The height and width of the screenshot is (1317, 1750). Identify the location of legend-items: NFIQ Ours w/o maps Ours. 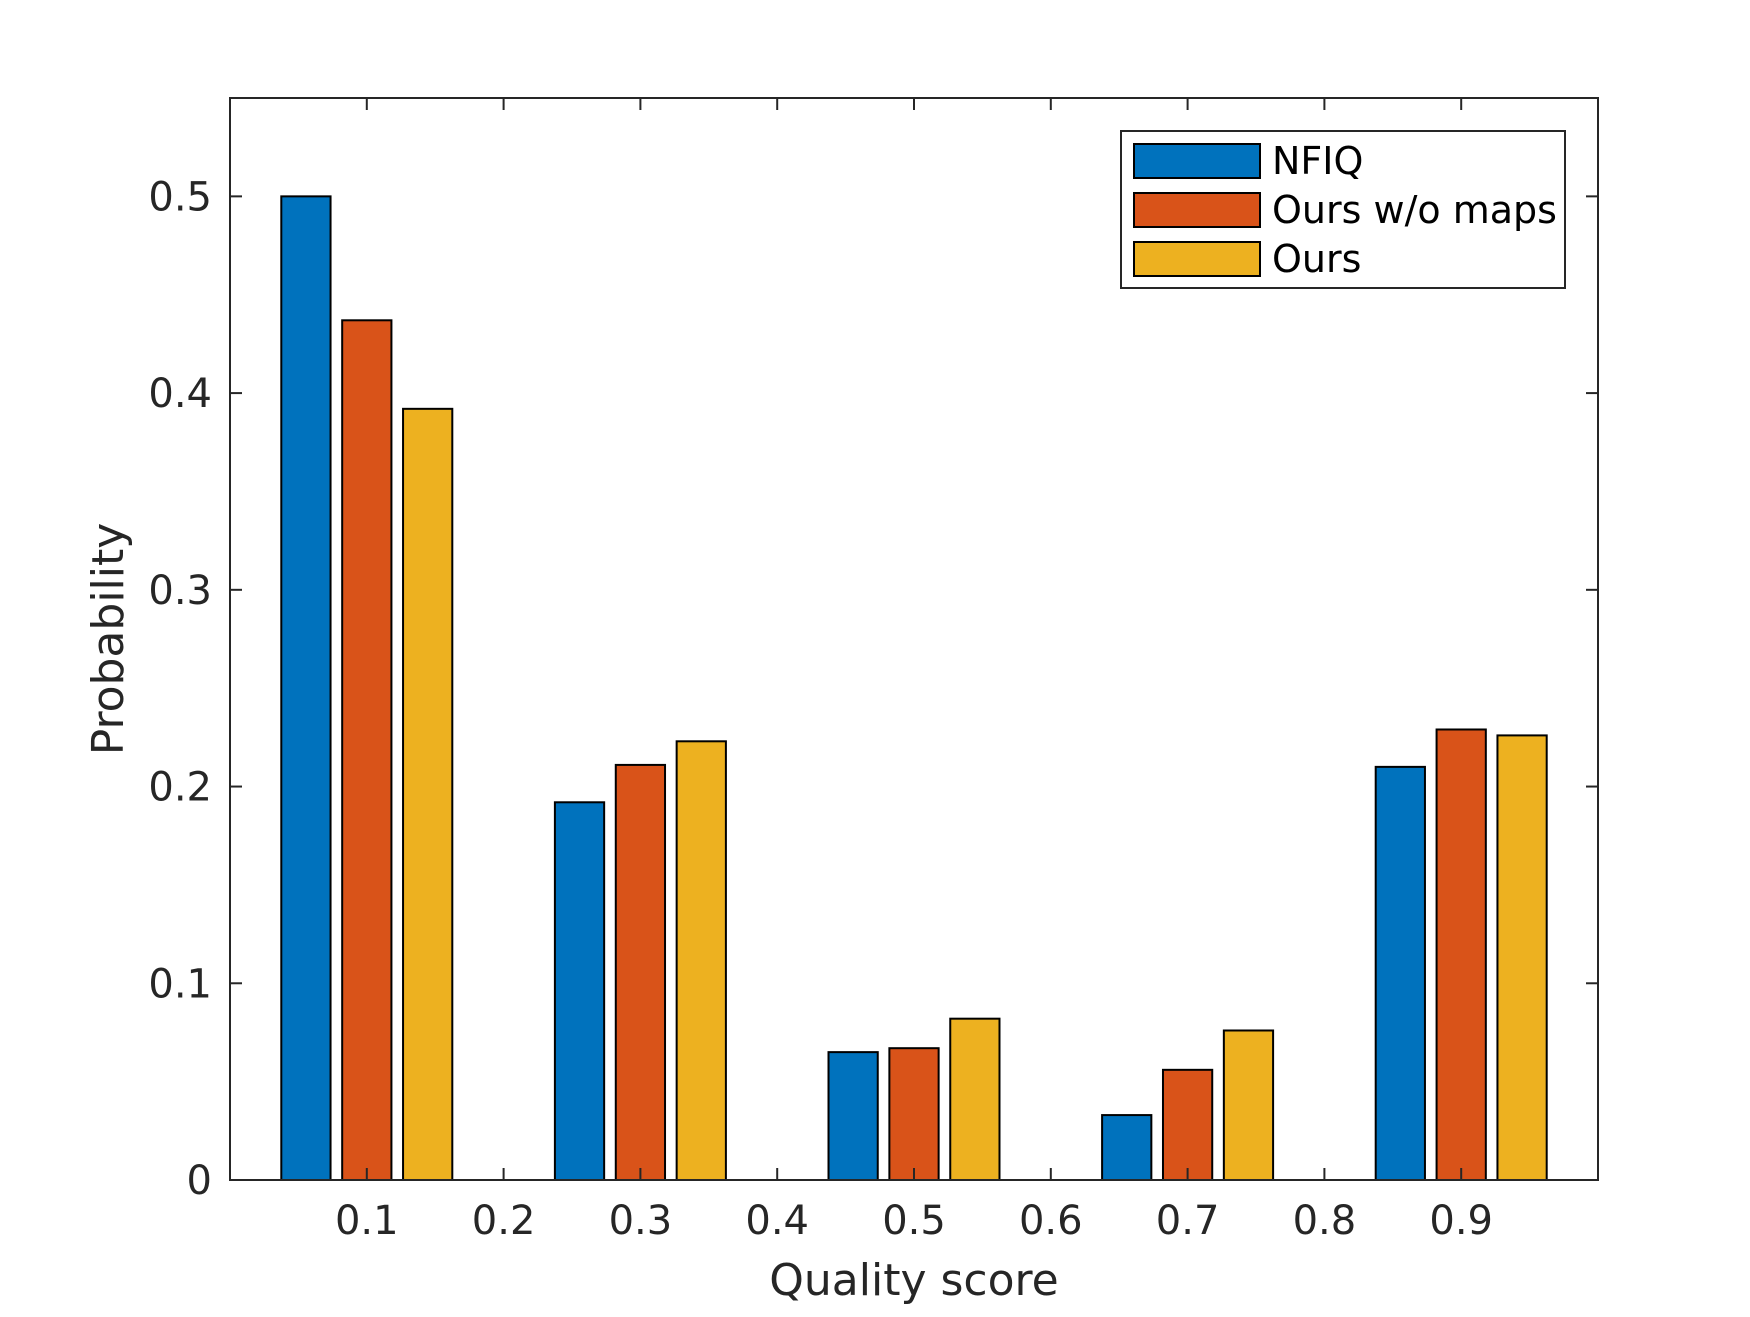
(1345, 210).